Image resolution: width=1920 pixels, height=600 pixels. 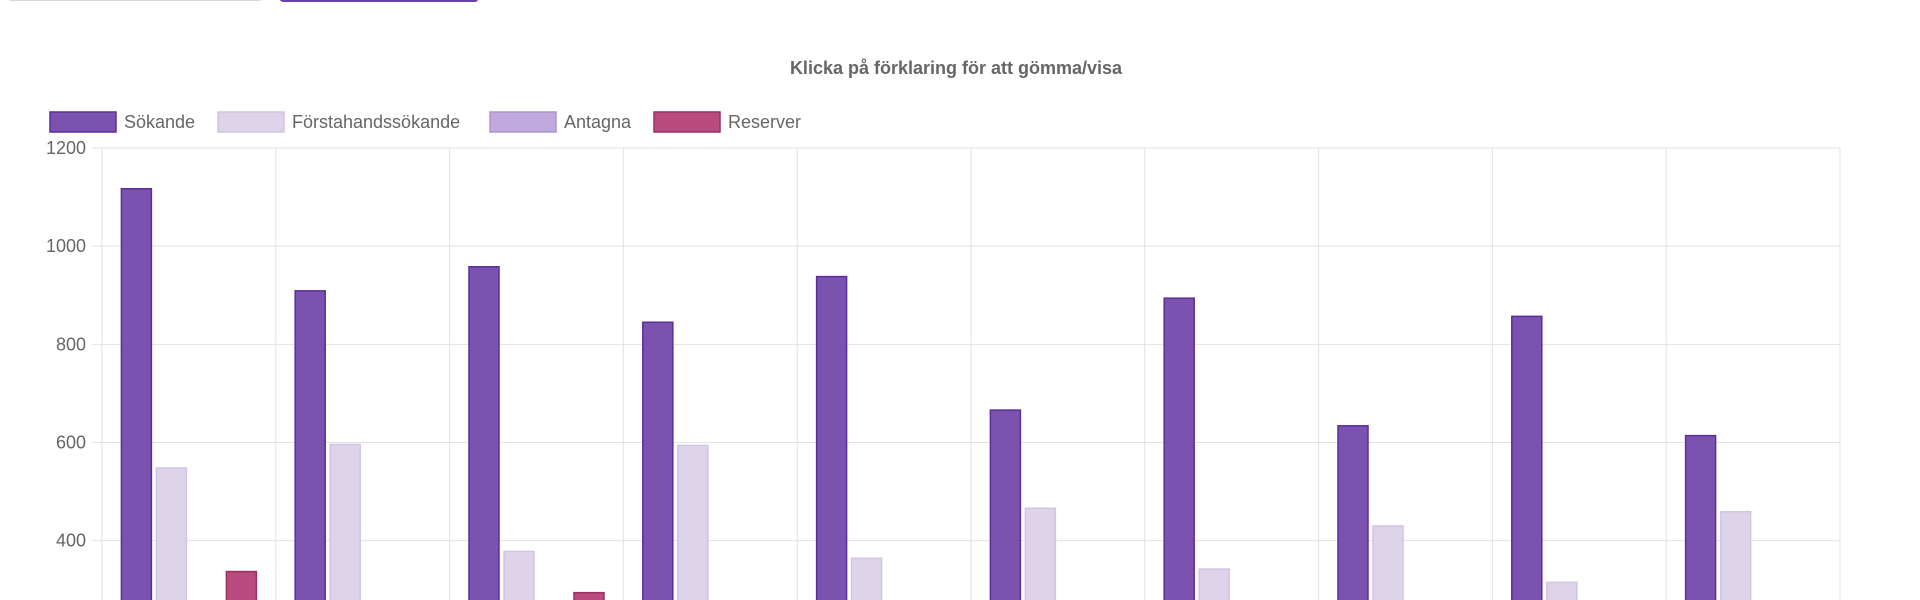 What do you see at coordinates (376, 122) in the screenshot?
I see `legend-label-1: Förstahandssökande` at bounding box center [376, 122].